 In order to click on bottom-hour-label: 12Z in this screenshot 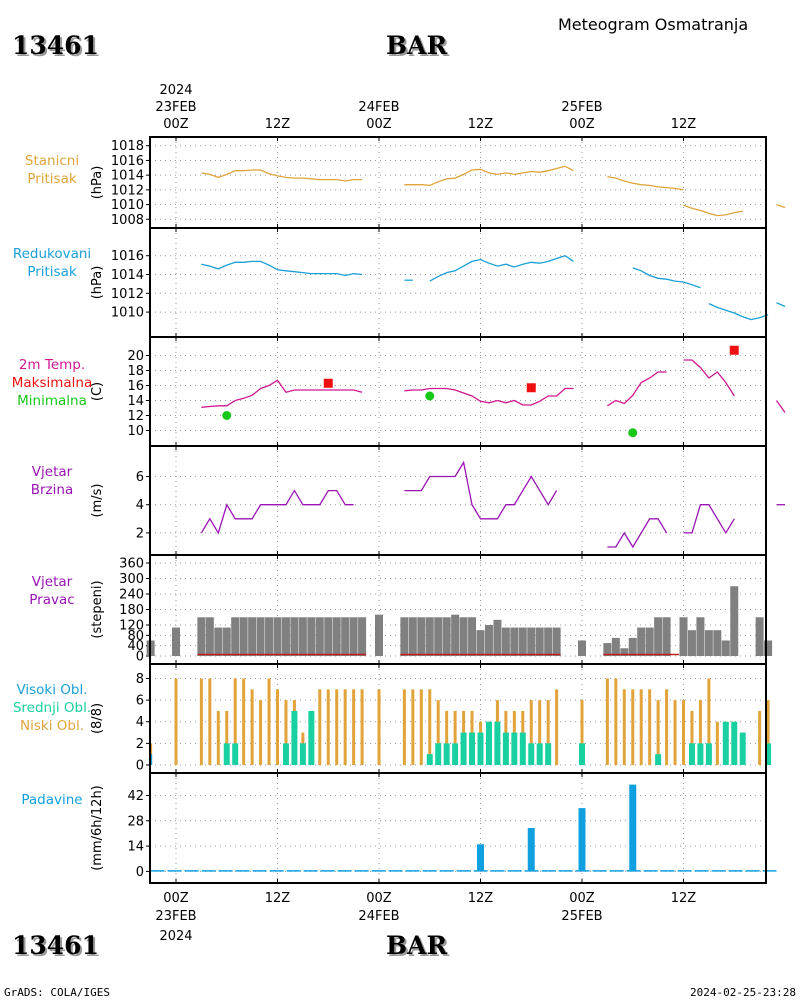, I will do `click(481, 898)`.